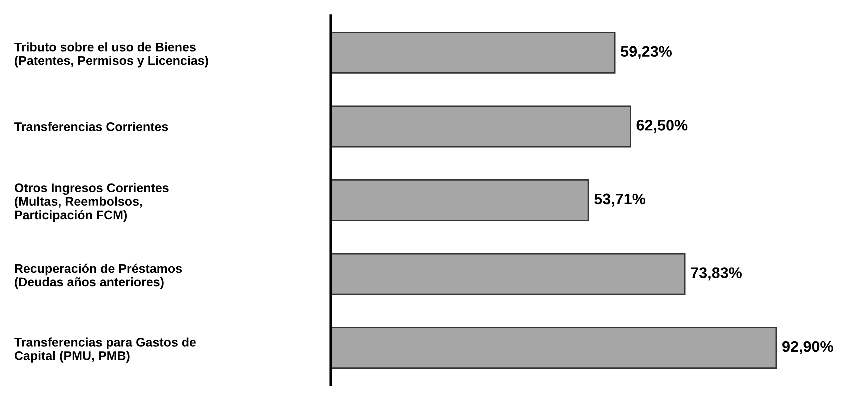 The width and height of the screenshot is (860, 401). Describe the element at coordinates (91, 127) in the screenshot. I see `y-tick-label: Transferencias Corrientes` at that location.